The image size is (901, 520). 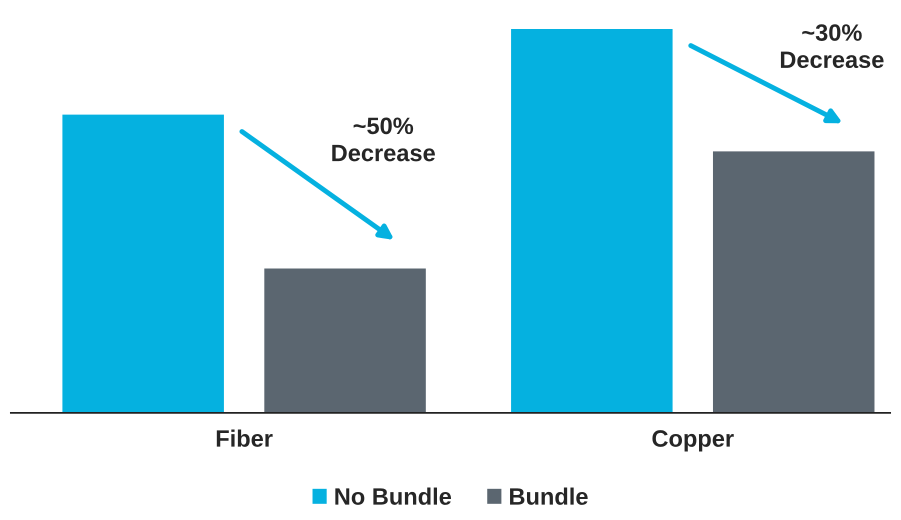 I want to click on x-tick-label: Copper, so click(x=693, y=441).